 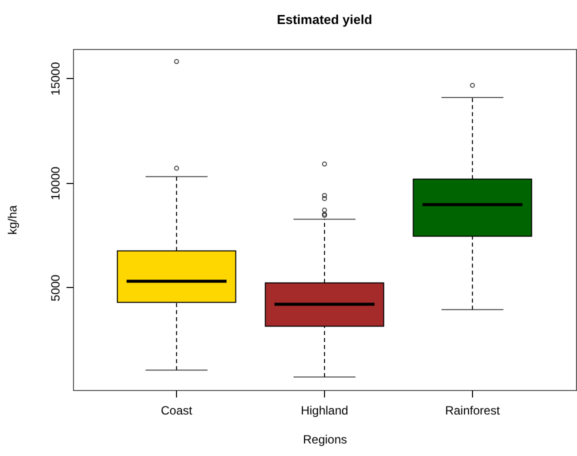 I want to click on x-axis-title: Regions, so click(x=325, y=439).